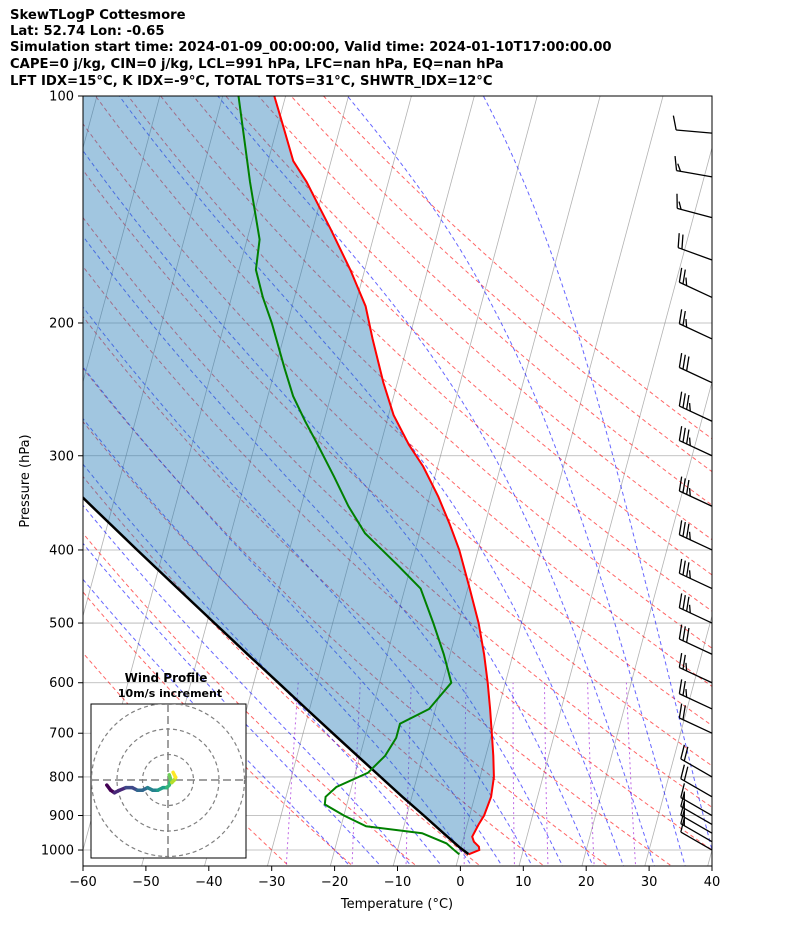 The width and height of the screenshot is (794, 937). What do you see at coordinates (523, 882) in the screenshot?
I see `x-tick-label: 10` at bounding box center [523, 882].